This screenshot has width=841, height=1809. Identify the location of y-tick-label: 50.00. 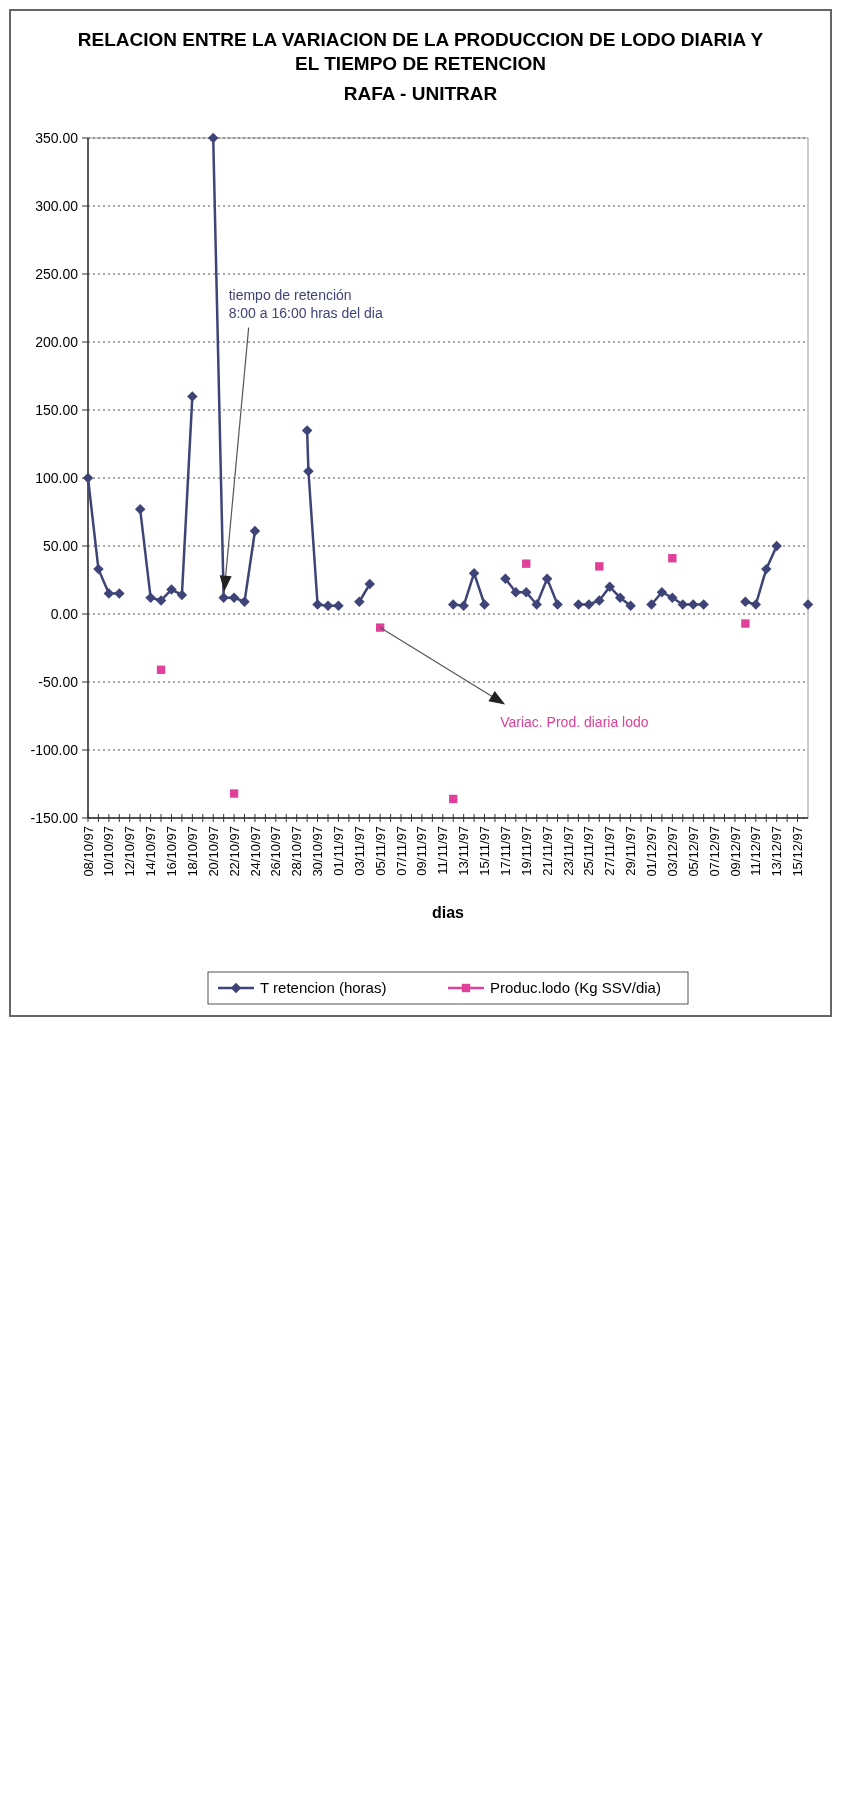
(60, 545).